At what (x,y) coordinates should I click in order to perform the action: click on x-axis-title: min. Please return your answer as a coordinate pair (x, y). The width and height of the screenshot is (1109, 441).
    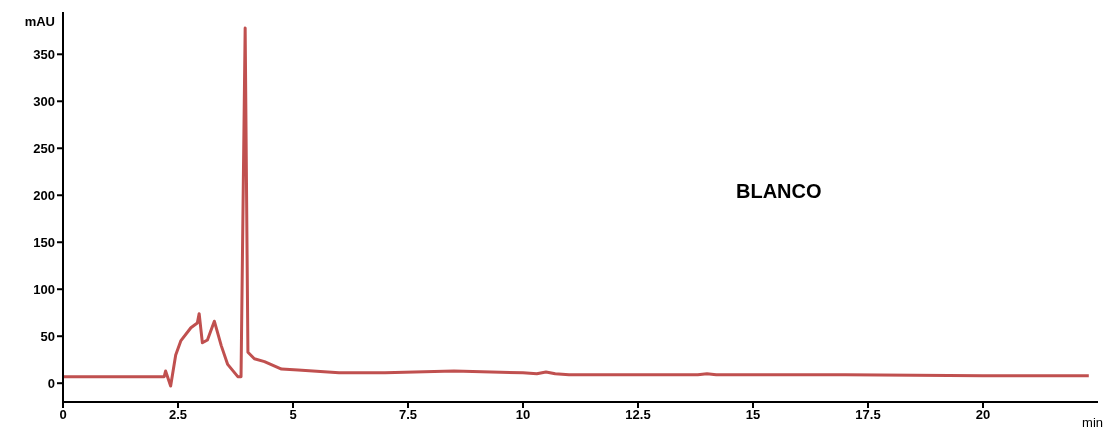
    Looking at the image, I should click on (1092, 422).